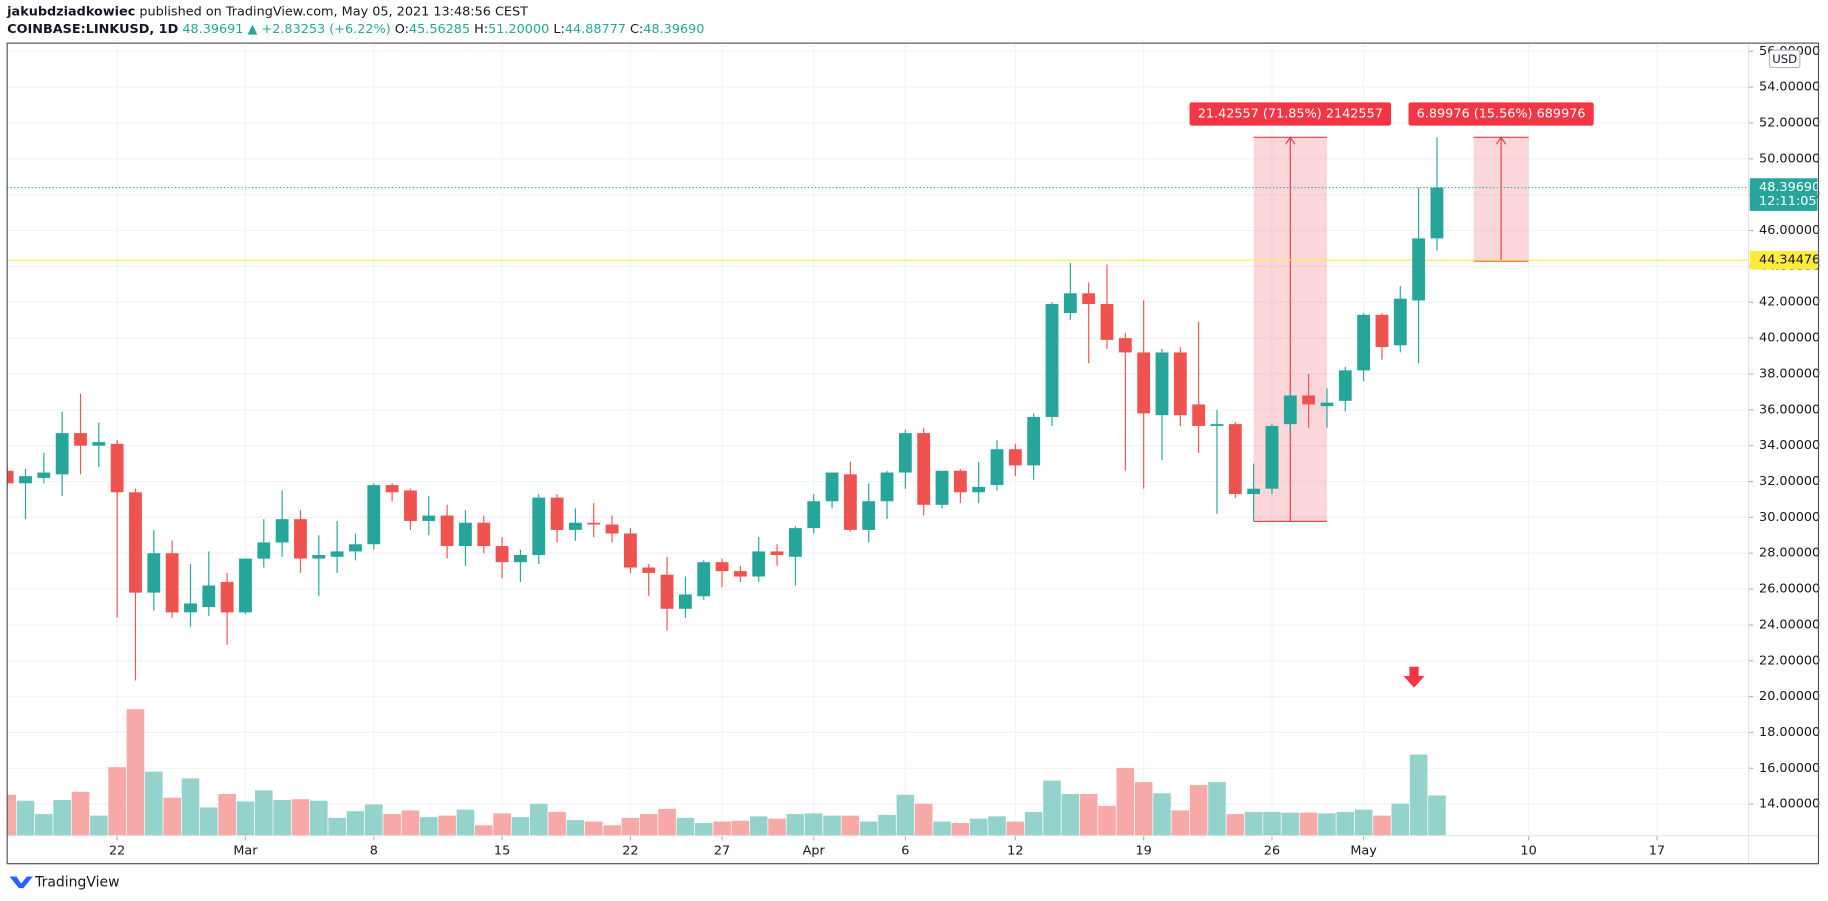 The width and height of the screenshot is (1828, 901). I want to click on ohlc-value: 44.88777, so click(595, 29).